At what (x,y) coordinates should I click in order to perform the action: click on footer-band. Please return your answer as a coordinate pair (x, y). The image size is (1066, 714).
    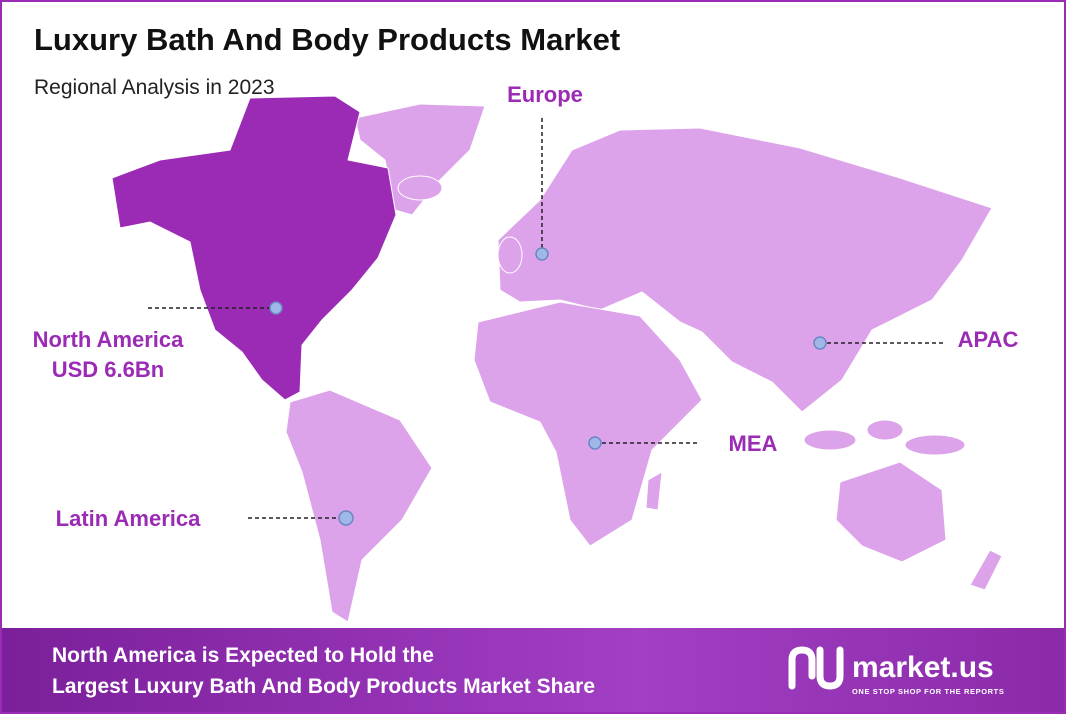
    Looking at the image, I should click on (533, 670).